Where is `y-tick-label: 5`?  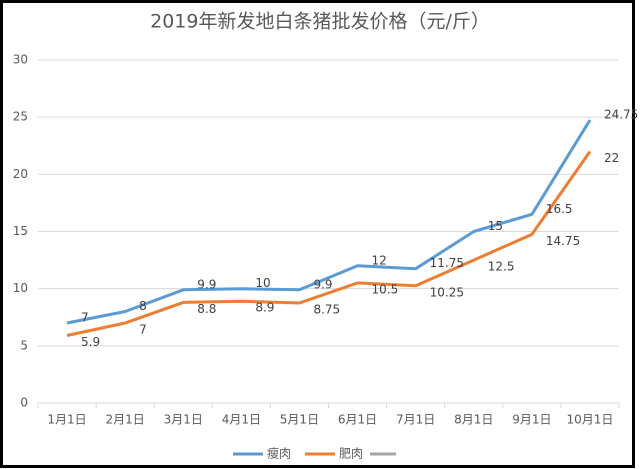
y-tick-label: 5 is located at coordinates (24, 345).